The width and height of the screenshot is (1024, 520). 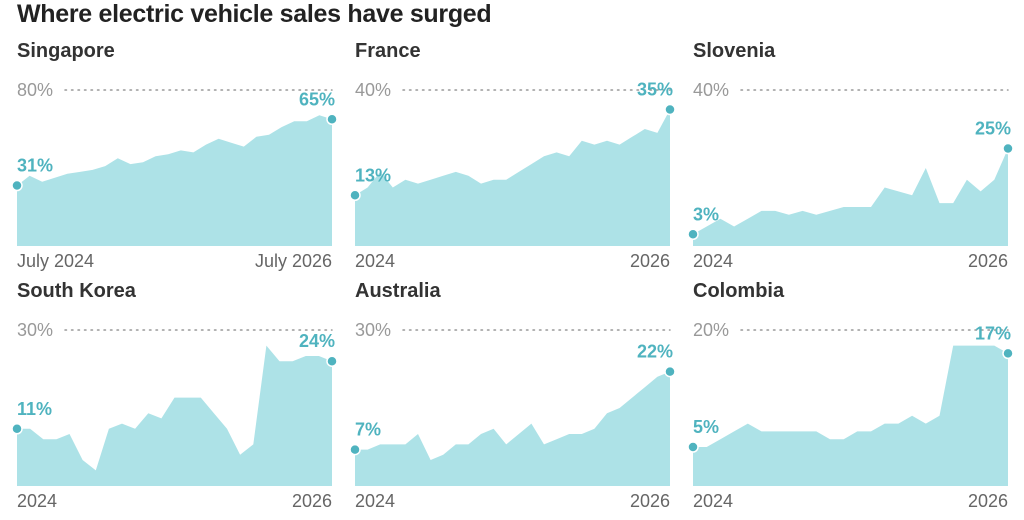 I want to click on end-value-label: 24%, so click(x=317, y=341).